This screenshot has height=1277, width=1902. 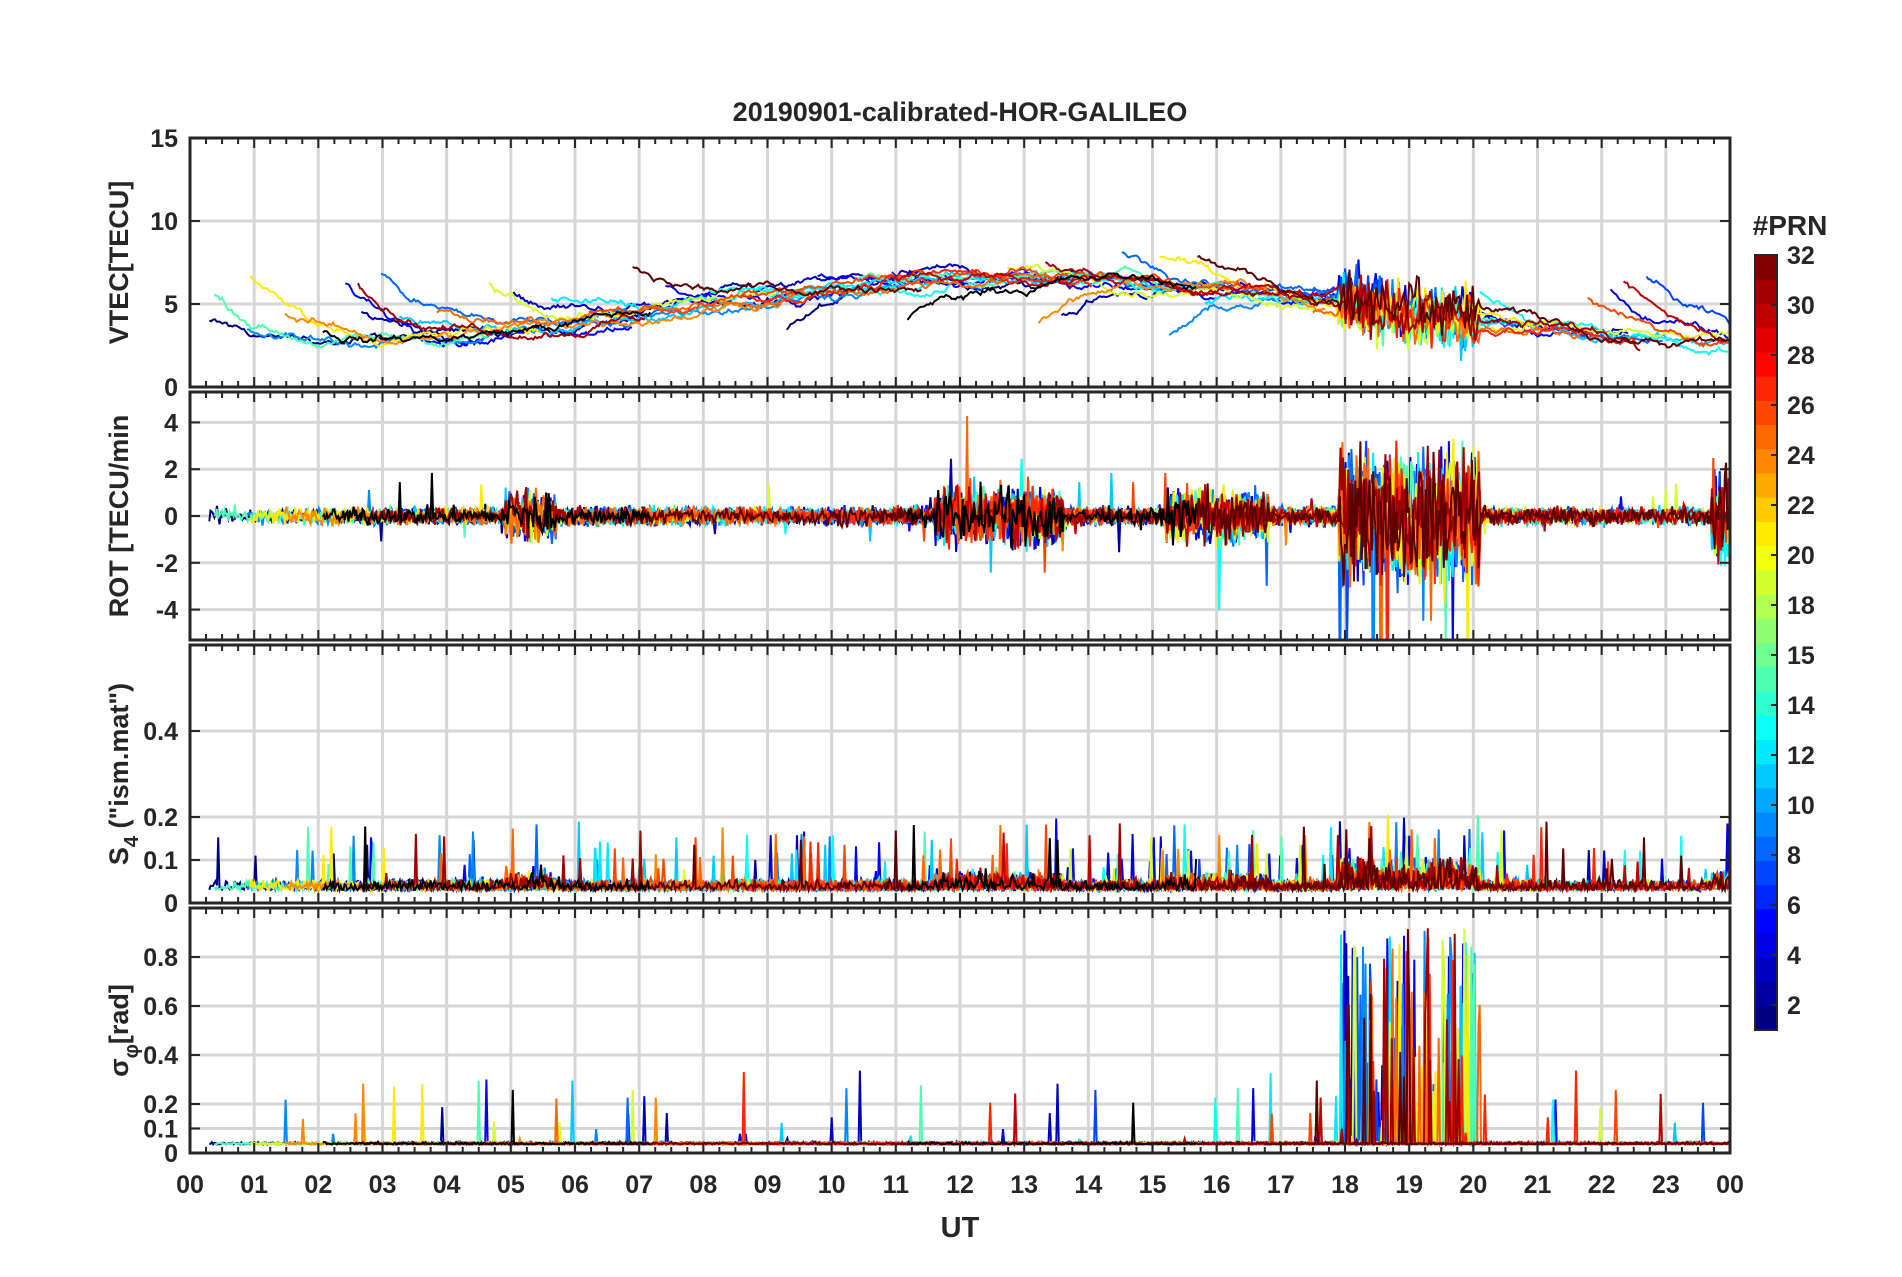 What do you see at coordinates (1801, 306) in the screenshot?
I see `colorbar-tick-label: 30` at bounding box center [1801, 306].